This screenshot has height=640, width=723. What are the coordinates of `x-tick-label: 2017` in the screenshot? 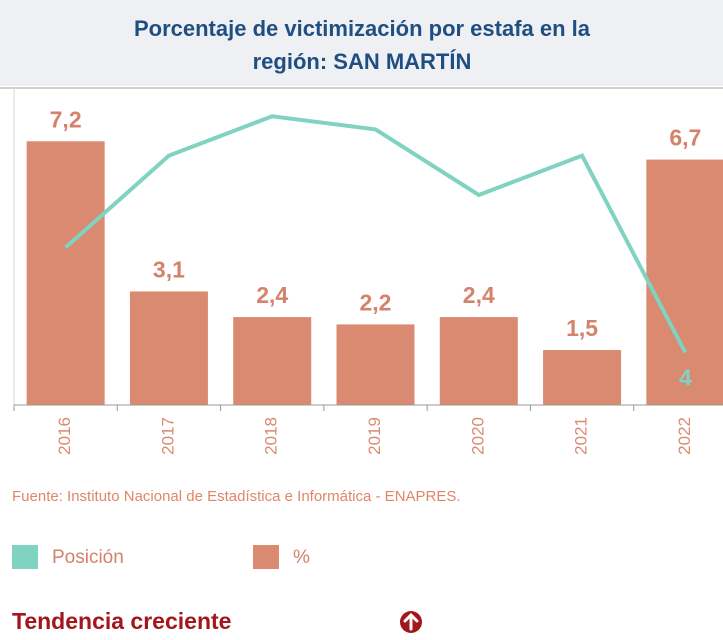 It's located at (167, 436).